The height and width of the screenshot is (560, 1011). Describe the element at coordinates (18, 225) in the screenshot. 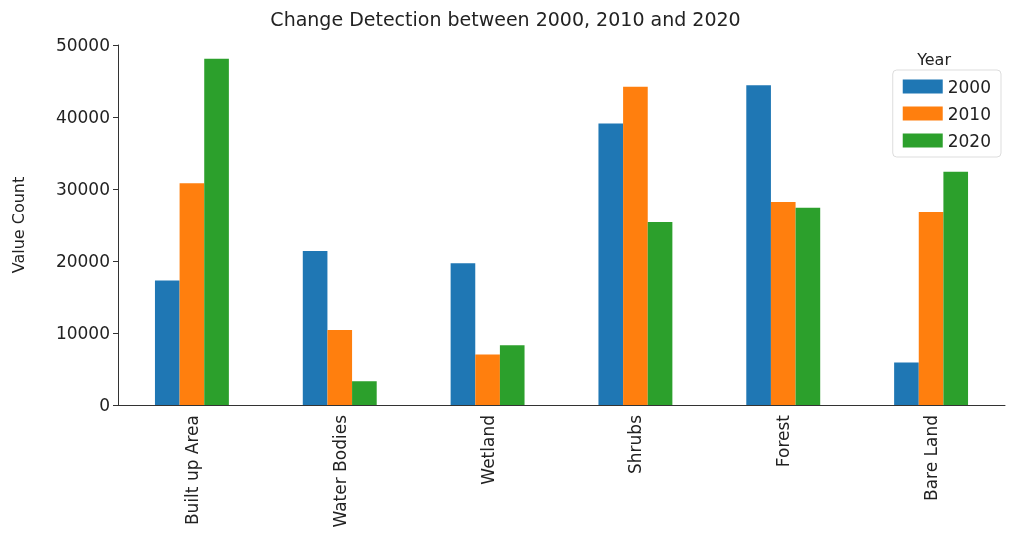

I see `y-axis-title: Value Count` at that location.